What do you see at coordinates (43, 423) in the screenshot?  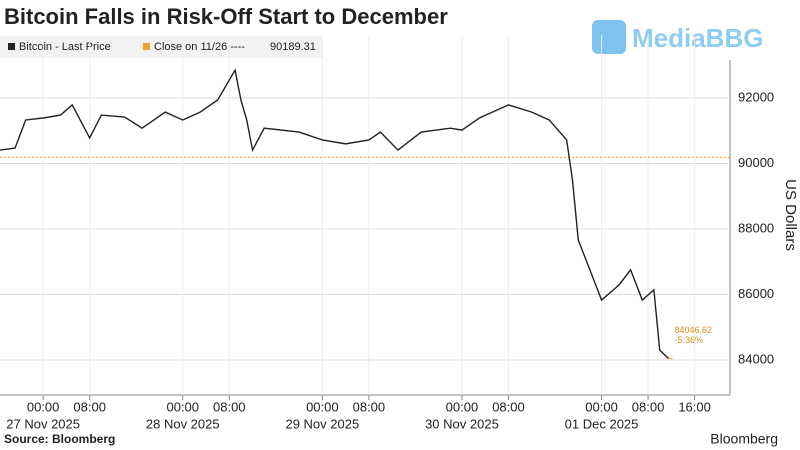 I see `date-label: 27 Nov 2025` at bounding box center [43, 423].